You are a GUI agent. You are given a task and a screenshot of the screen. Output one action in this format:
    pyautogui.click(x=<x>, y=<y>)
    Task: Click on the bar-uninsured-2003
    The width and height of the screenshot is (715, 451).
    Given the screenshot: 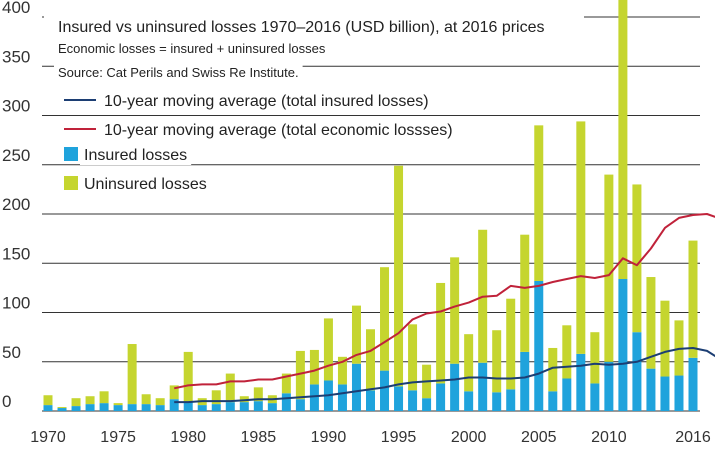 What is the action you would take?
    pyautogui.click(x=511, y=344)
    